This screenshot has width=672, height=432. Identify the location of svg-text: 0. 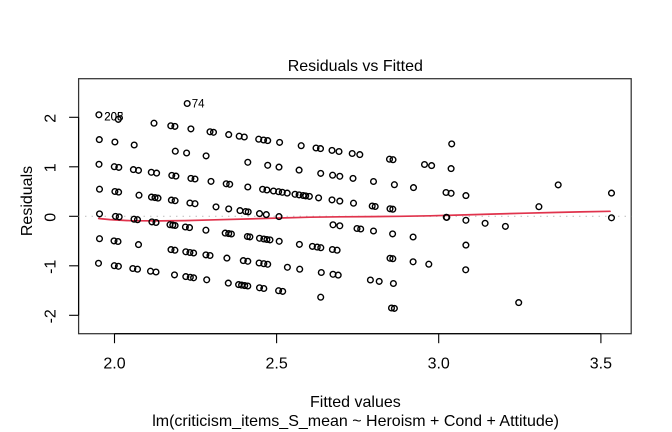
(51, 217).